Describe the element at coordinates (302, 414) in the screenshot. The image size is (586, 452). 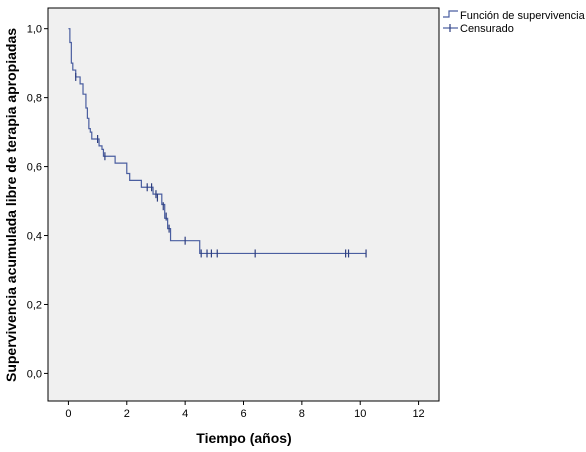
I see `x-tick-label: 8` at that location.